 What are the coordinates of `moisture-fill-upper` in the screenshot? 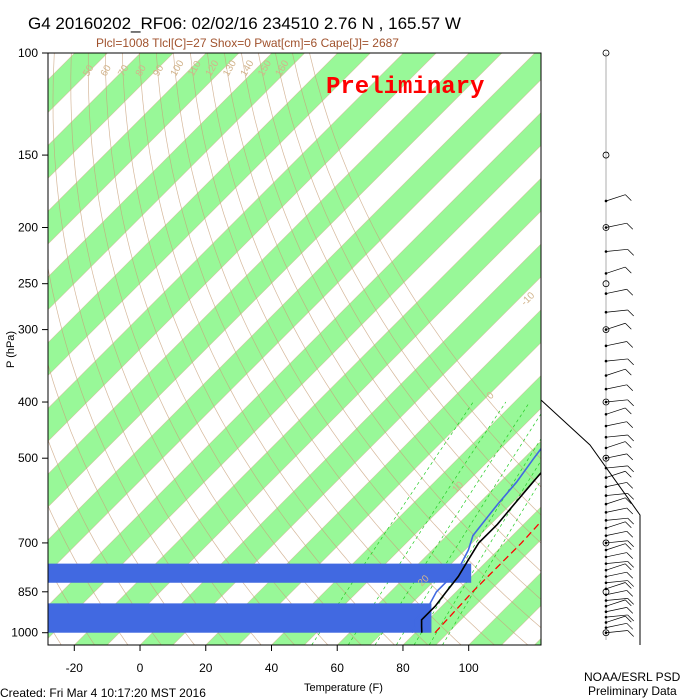 It's located at (260, 573).